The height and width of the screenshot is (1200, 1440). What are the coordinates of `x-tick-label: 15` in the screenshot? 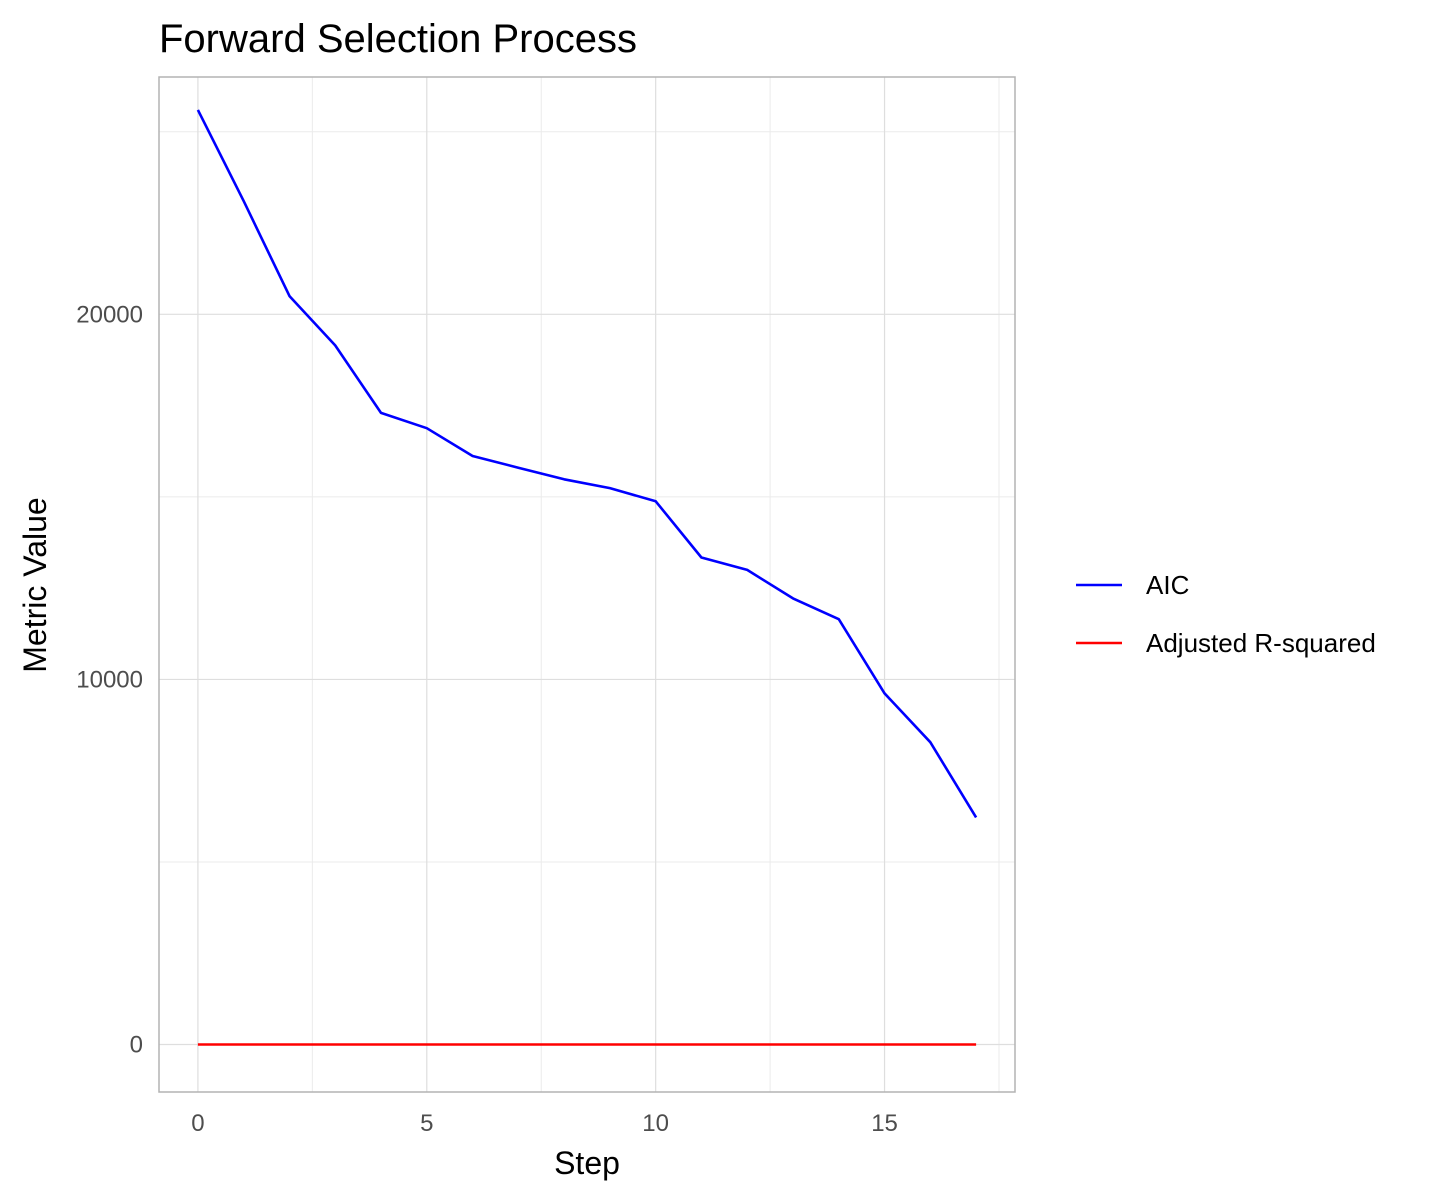 It's located at (884, 1123).